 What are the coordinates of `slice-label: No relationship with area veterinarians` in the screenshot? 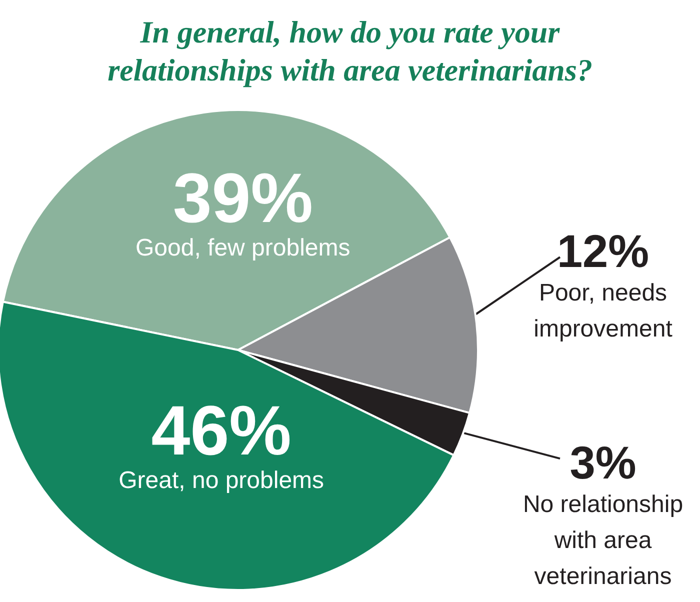 It's located at (603, 540).